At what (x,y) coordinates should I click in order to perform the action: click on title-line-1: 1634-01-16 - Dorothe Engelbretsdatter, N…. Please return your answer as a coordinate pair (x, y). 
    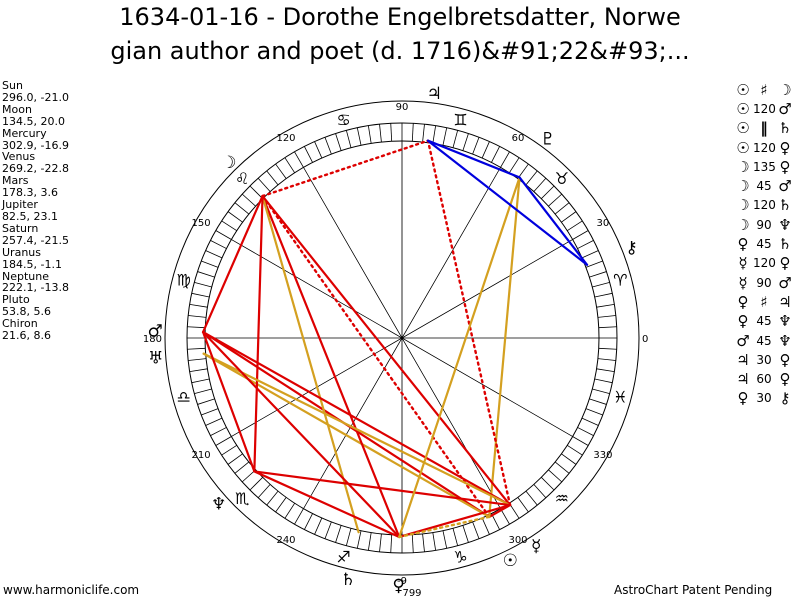
    Looking at the image, I should click on (400, 17).